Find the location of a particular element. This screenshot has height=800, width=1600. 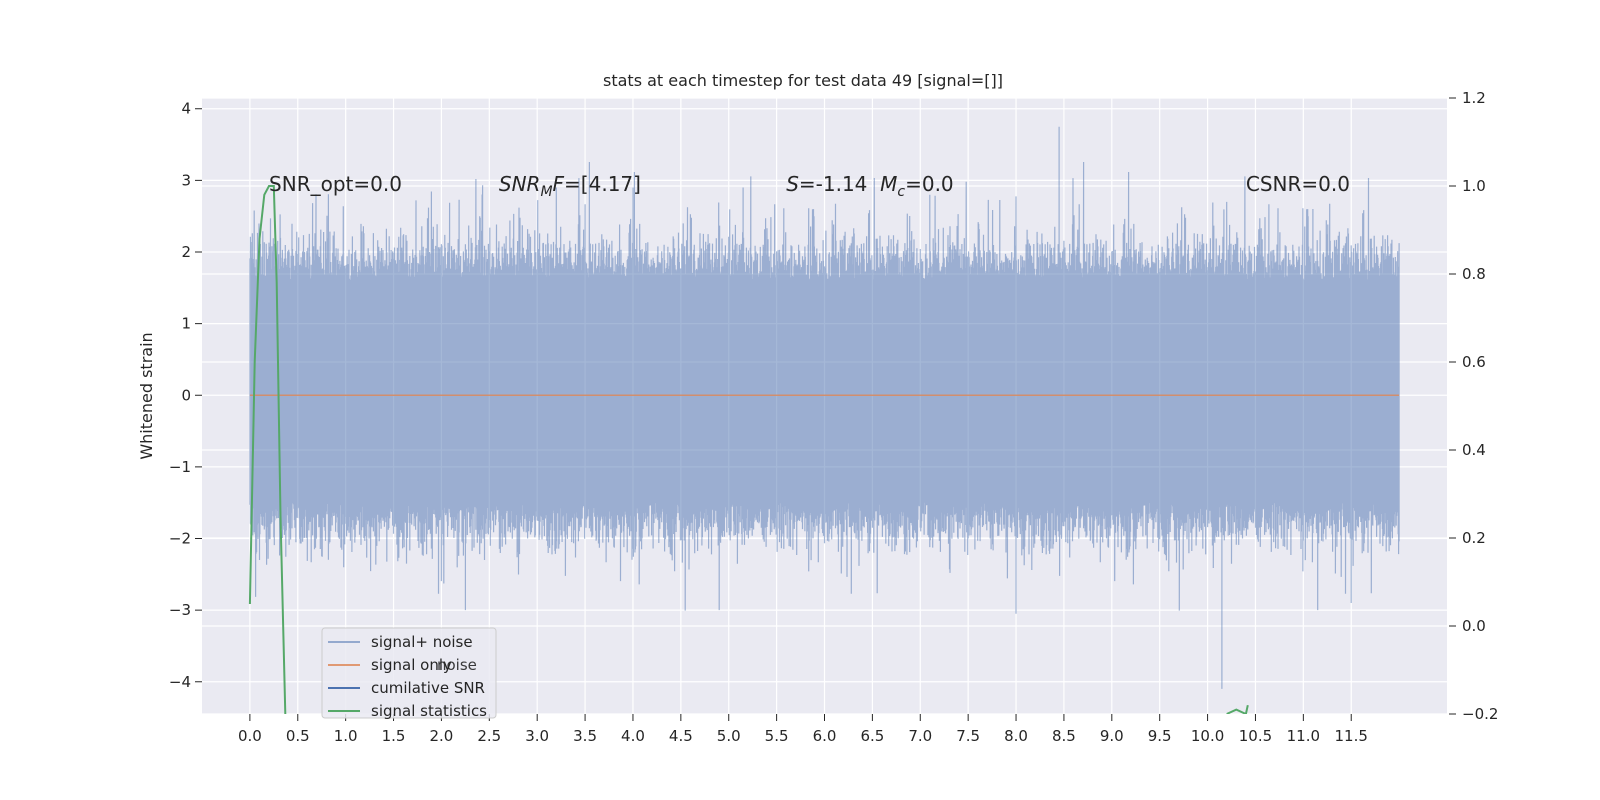

x-tick-label: 1.0 is located at coordinates (346, 736).